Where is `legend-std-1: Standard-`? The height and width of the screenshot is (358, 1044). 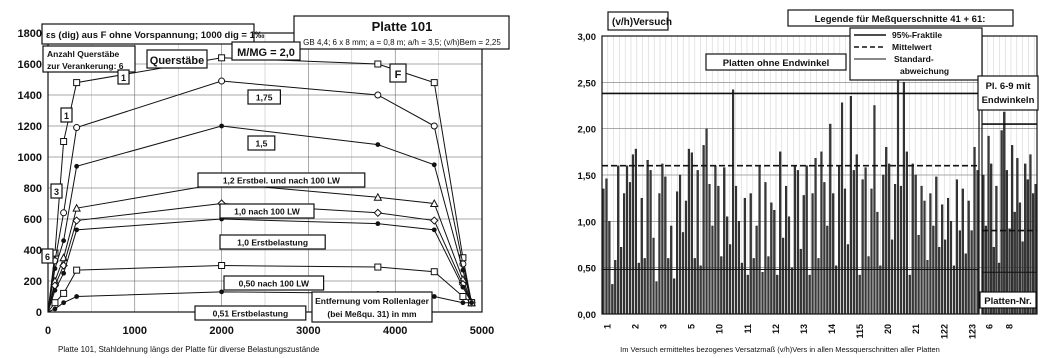 legend-std-1: Standard- is located at coordinates (914, 59).